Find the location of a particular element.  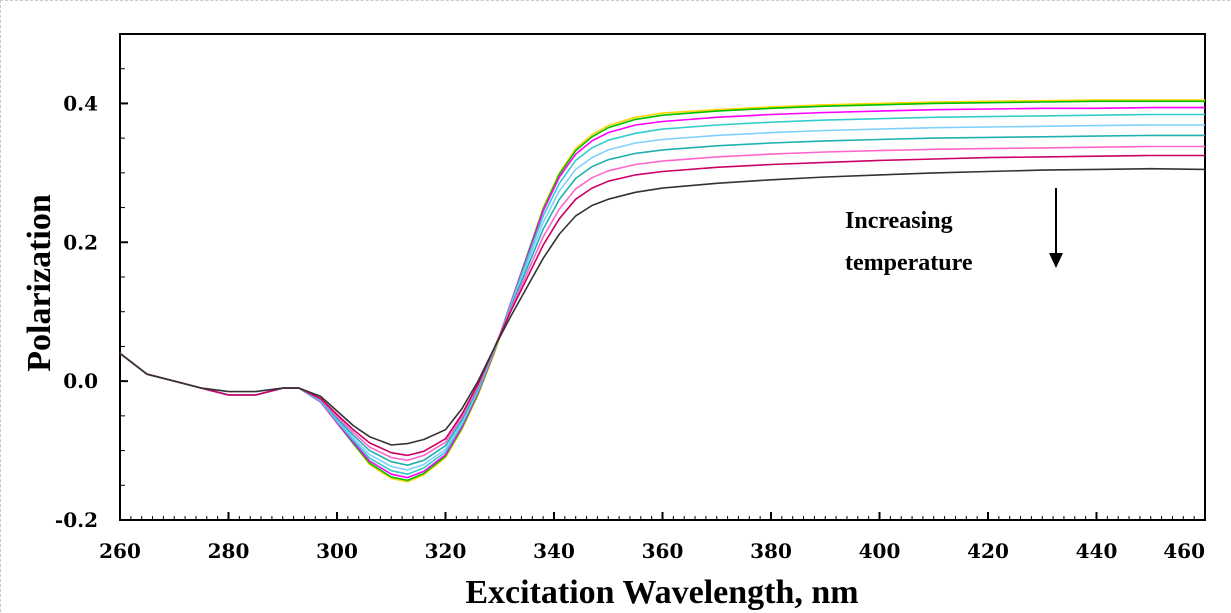

x-axis-title: Excitation Wavelength, nm is located at coordinates (661, 592).